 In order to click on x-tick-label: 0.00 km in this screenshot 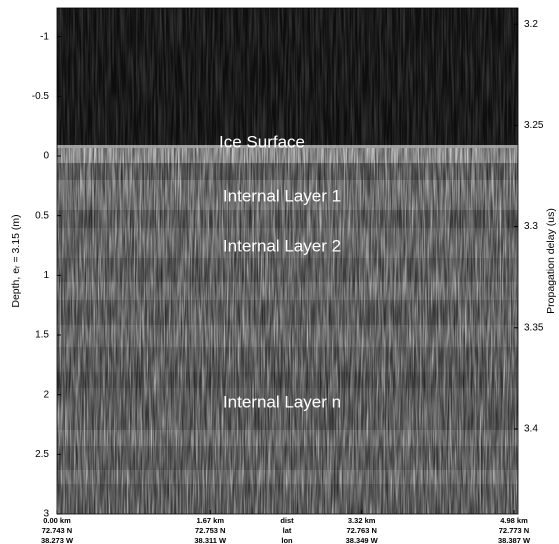, I will do `click(57, 520)`.